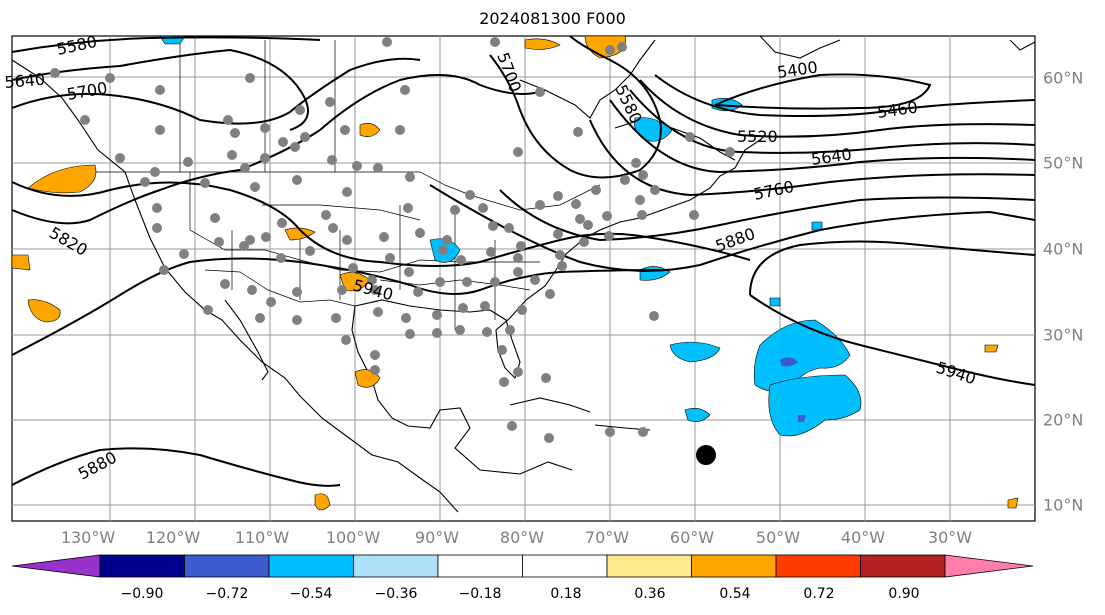 Image resolution: width=1105 pixels, height=615 pixels. What do you see at coordinates (793, 389) in the screenshot?
I see `strong-negative-patches` at bounding box center [793, 389].